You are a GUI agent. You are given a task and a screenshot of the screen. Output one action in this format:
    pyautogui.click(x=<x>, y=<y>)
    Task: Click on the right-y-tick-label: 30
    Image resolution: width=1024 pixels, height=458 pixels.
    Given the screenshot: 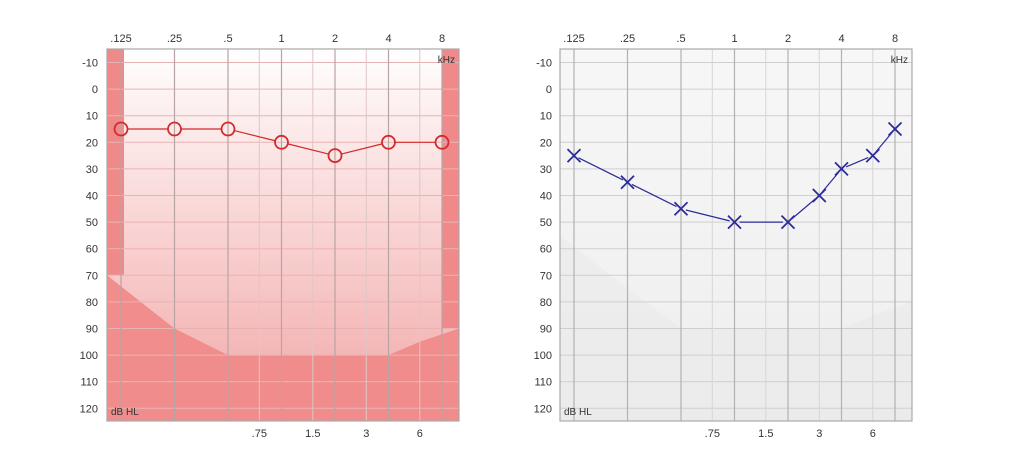 What is the action you would take?
    pyautogui.click(x=92, y=170)
    